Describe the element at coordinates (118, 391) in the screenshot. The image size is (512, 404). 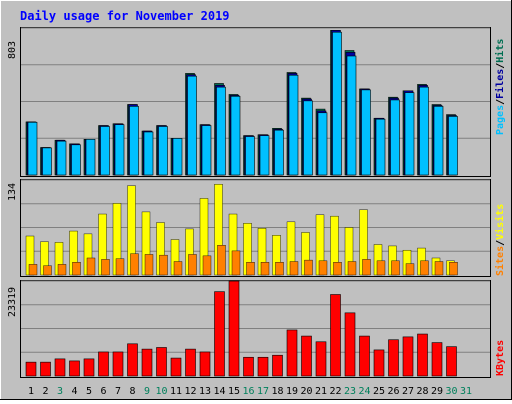
I see `x-tick-label: 7` at that location.